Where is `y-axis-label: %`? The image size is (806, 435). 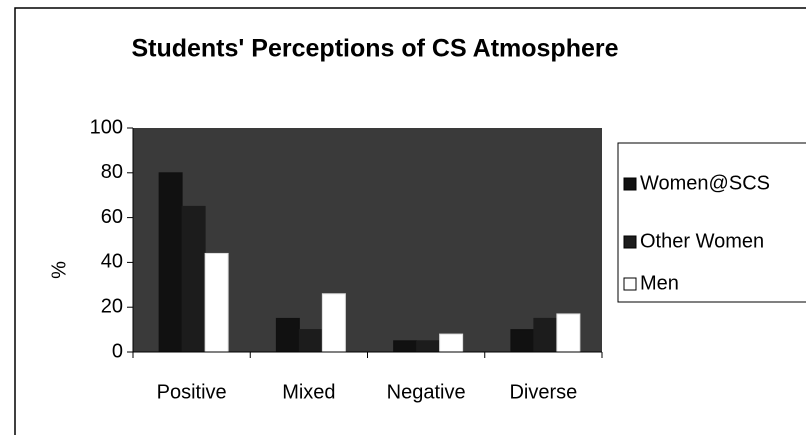
y-axis-label: % is located at coordinates (59, 270).